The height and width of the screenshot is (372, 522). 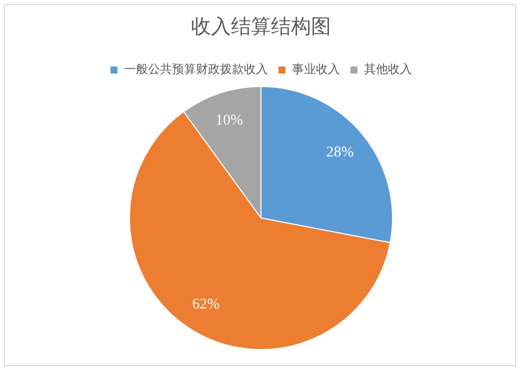 What do you see at coordinates (196, 69) in the screenshot?
I see `legend-label: 一般公共预算财政拨款收入` at bounding box center [196, 69].